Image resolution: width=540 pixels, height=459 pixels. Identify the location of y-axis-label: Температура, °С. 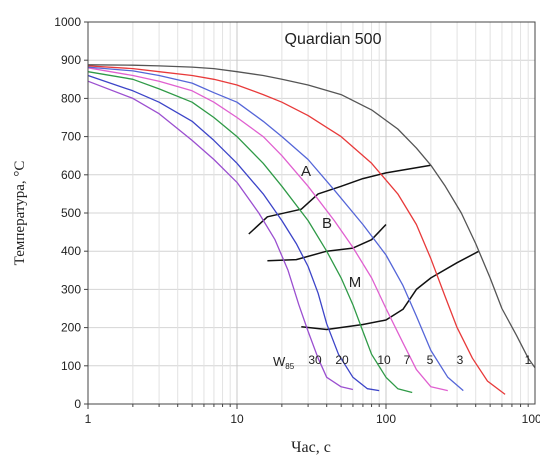
(20, 213).